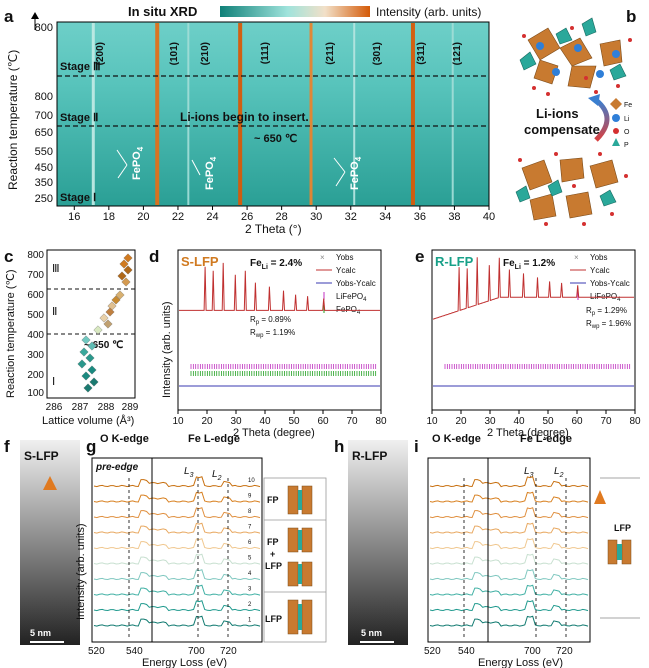 The height and width of the screenshot is (668, 649). Describe the element at coordinates (265, 53) in the screenshot. I see `peak-label: (111)` at that location.